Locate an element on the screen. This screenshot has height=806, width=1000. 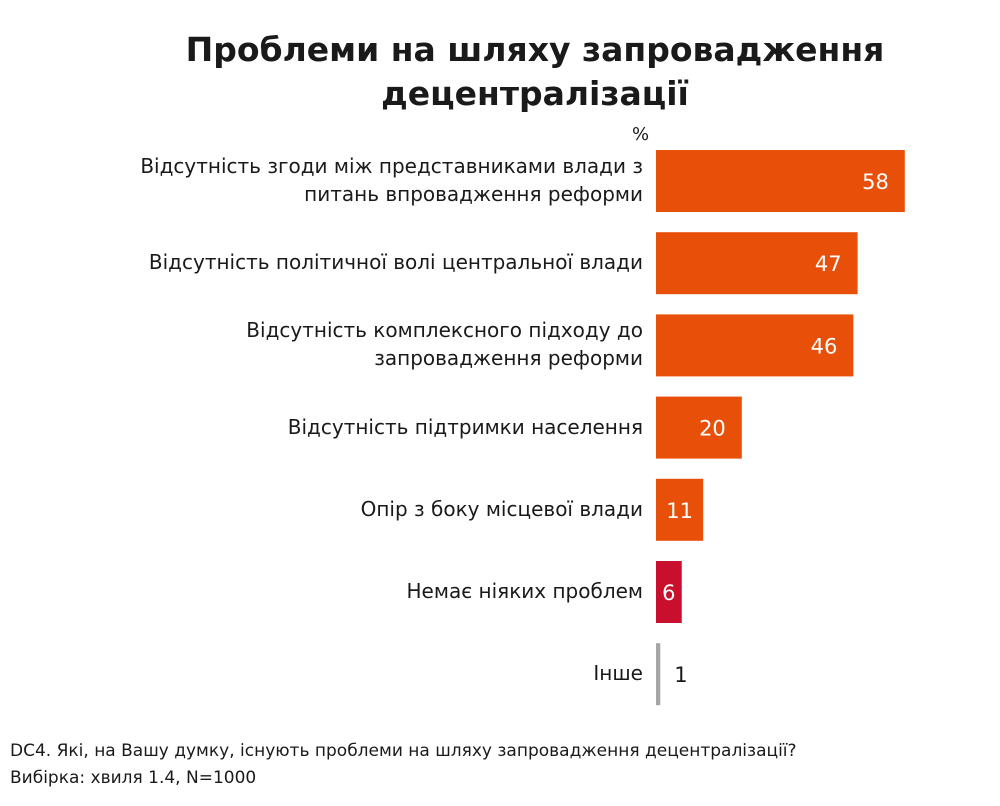
chart-title-line-1: Проблеми на шляху запровадження is located at coordinates (535, 49).